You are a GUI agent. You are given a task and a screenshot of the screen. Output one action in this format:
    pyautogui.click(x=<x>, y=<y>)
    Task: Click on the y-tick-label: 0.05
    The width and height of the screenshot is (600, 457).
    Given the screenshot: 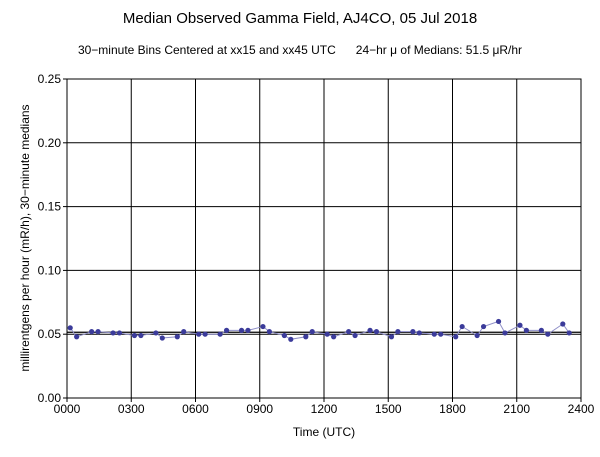 What is the action you would take?
    pyautogui.click(x=50, y=334)
    